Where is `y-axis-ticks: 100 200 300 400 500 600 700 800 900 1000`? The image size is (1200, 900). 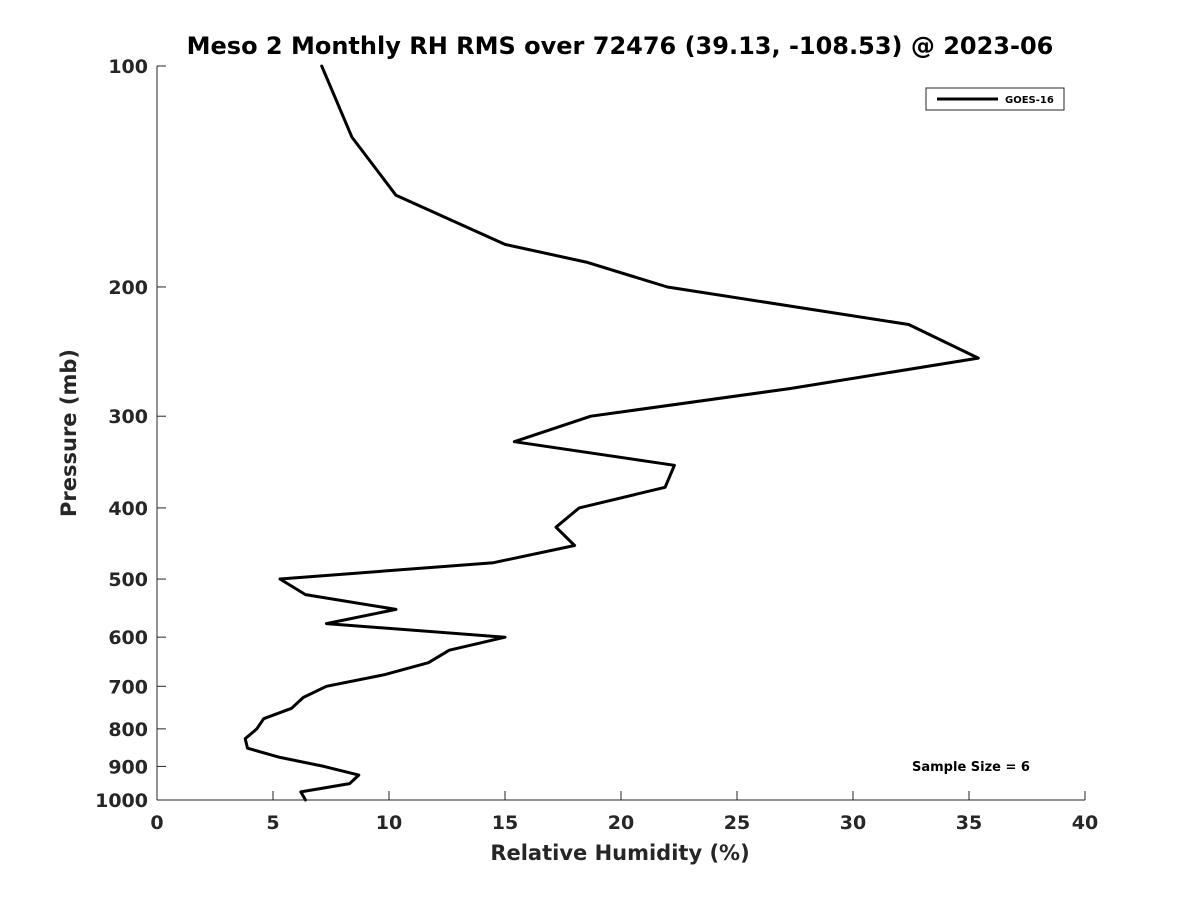 y-axis-ticks: 100 200 300 400 500 600 700 800 900 1000 is located at coordinates (130, 434).